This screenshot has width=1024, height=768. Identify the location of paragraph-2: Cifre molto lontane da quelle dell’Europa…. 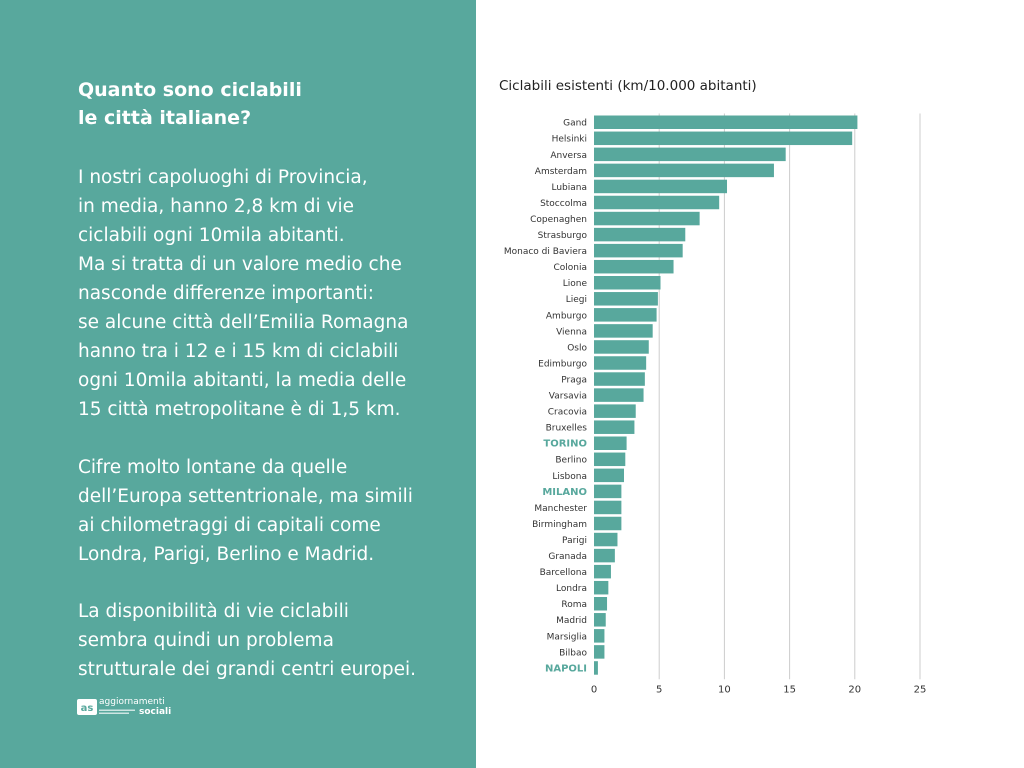
(268, 511).